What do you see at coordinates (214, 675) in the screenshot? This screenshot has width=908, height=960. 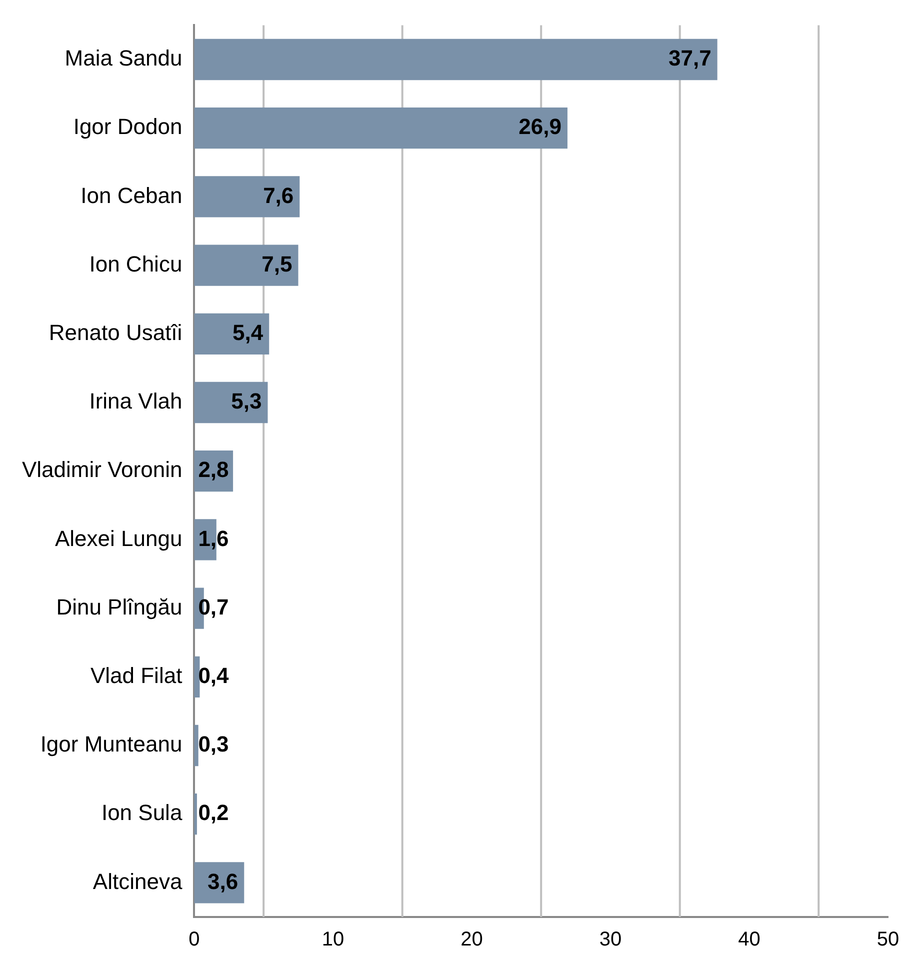 I see `data-label: 0,4` at bounding box center [214, 675].